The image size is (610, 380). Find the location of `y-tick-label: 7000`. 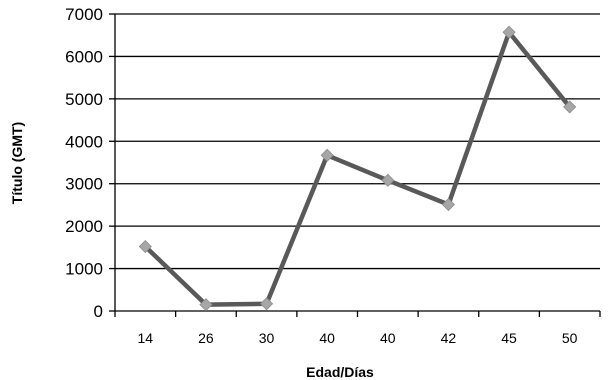

y-tick-label: 7000 is located at coordinates (84, 14).